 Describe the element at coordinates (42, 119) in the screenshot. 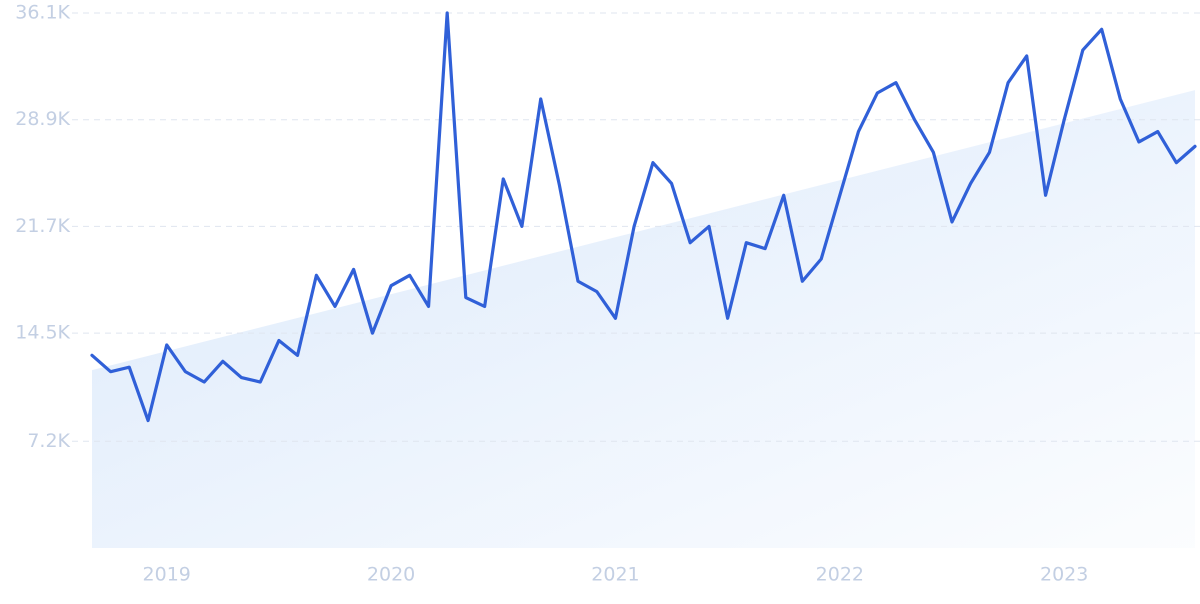

I see `y-tick-label: 28.9K` at that location.